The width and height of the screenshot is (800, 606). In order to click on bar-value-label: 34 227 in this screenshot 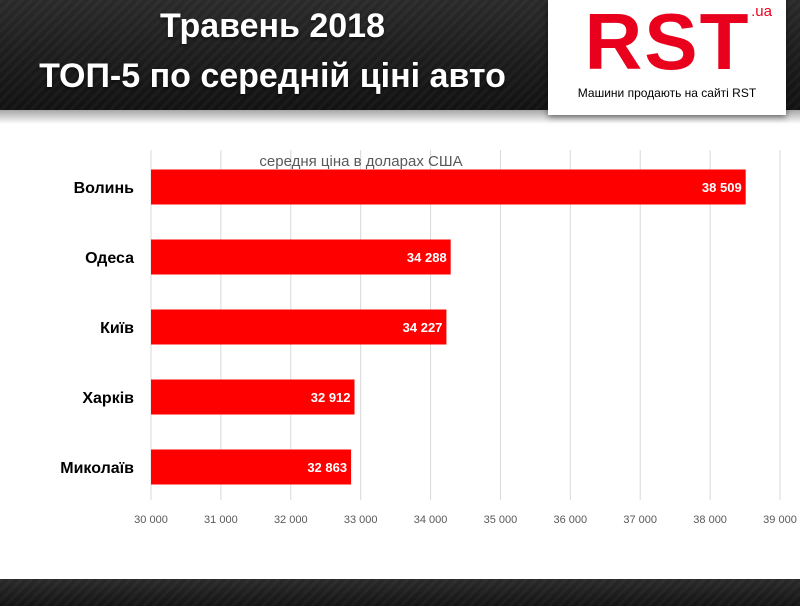, I will do `click(423, 327)`.